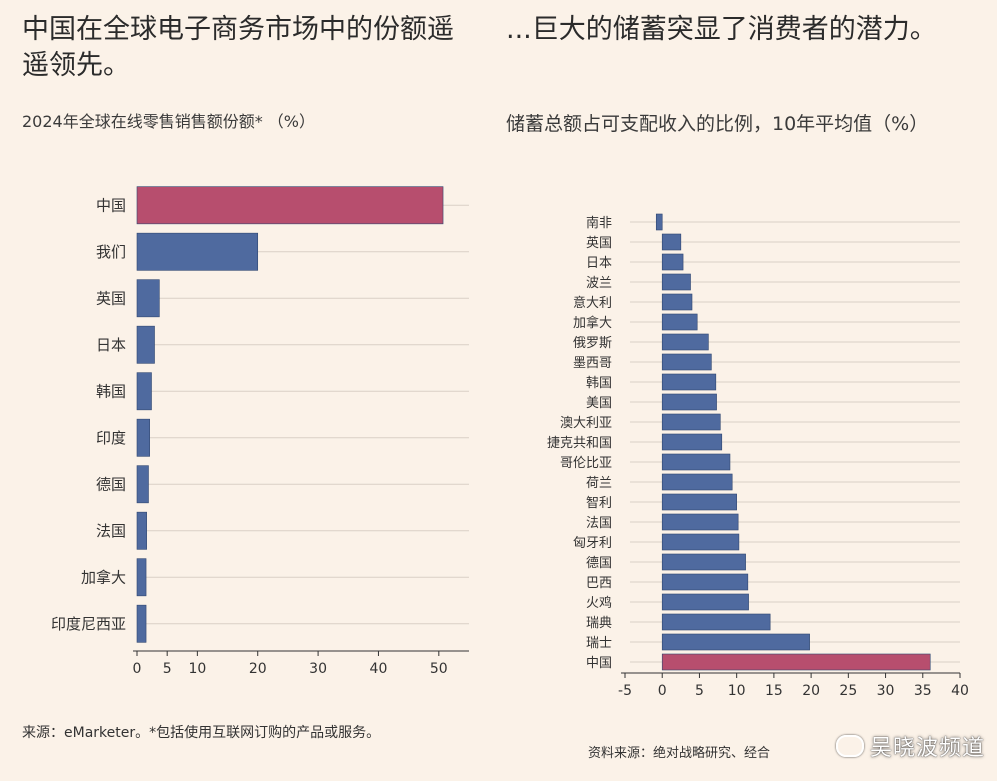  I want to click on category-label: 智利, so click(599, 503).